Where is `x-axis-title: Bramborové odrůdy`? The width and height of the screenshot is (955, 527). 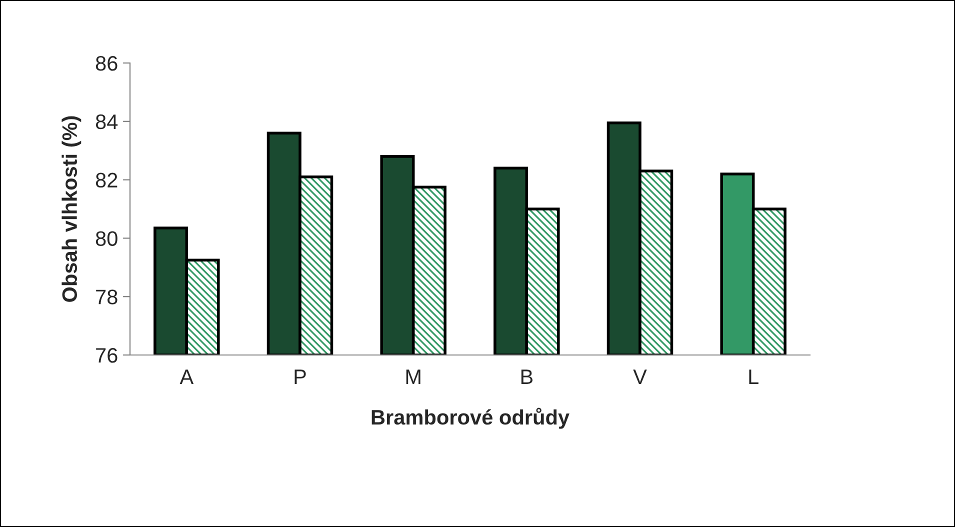 x-axis-title: Bramborové odrůdy is located at coordinates (471, 418).